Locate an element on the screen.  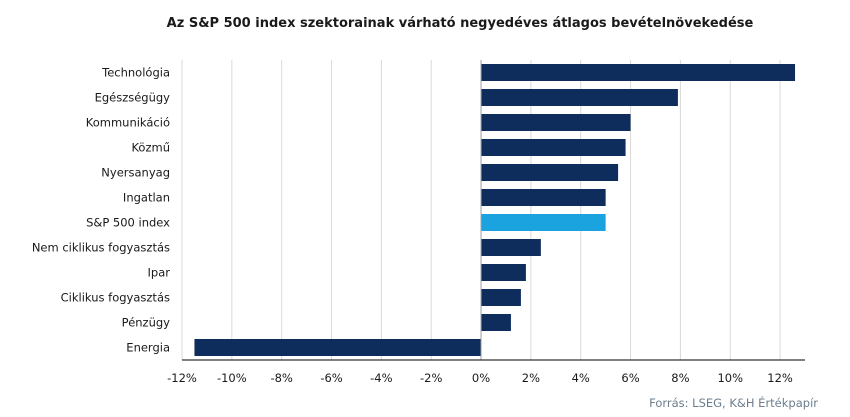
category-label: Energia is located at coordinates (148, 348).